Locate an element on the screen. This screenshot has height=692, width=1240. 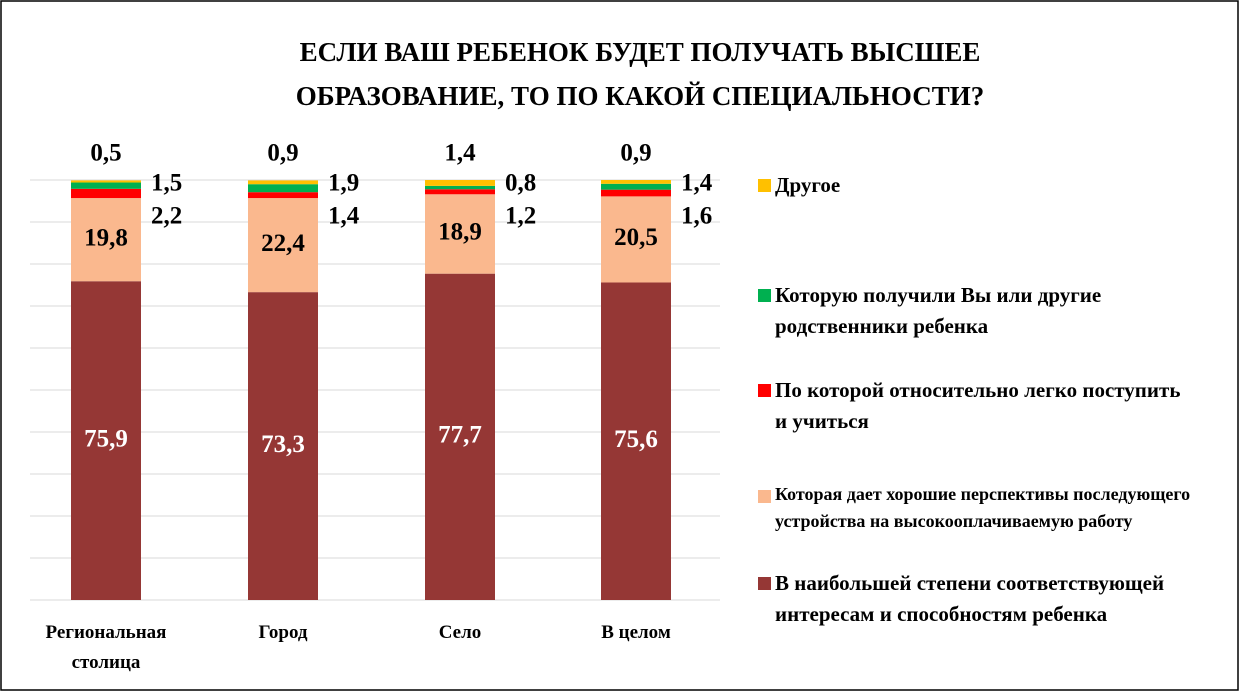
data-label: 22,4 is located at coordinates (283, 243).